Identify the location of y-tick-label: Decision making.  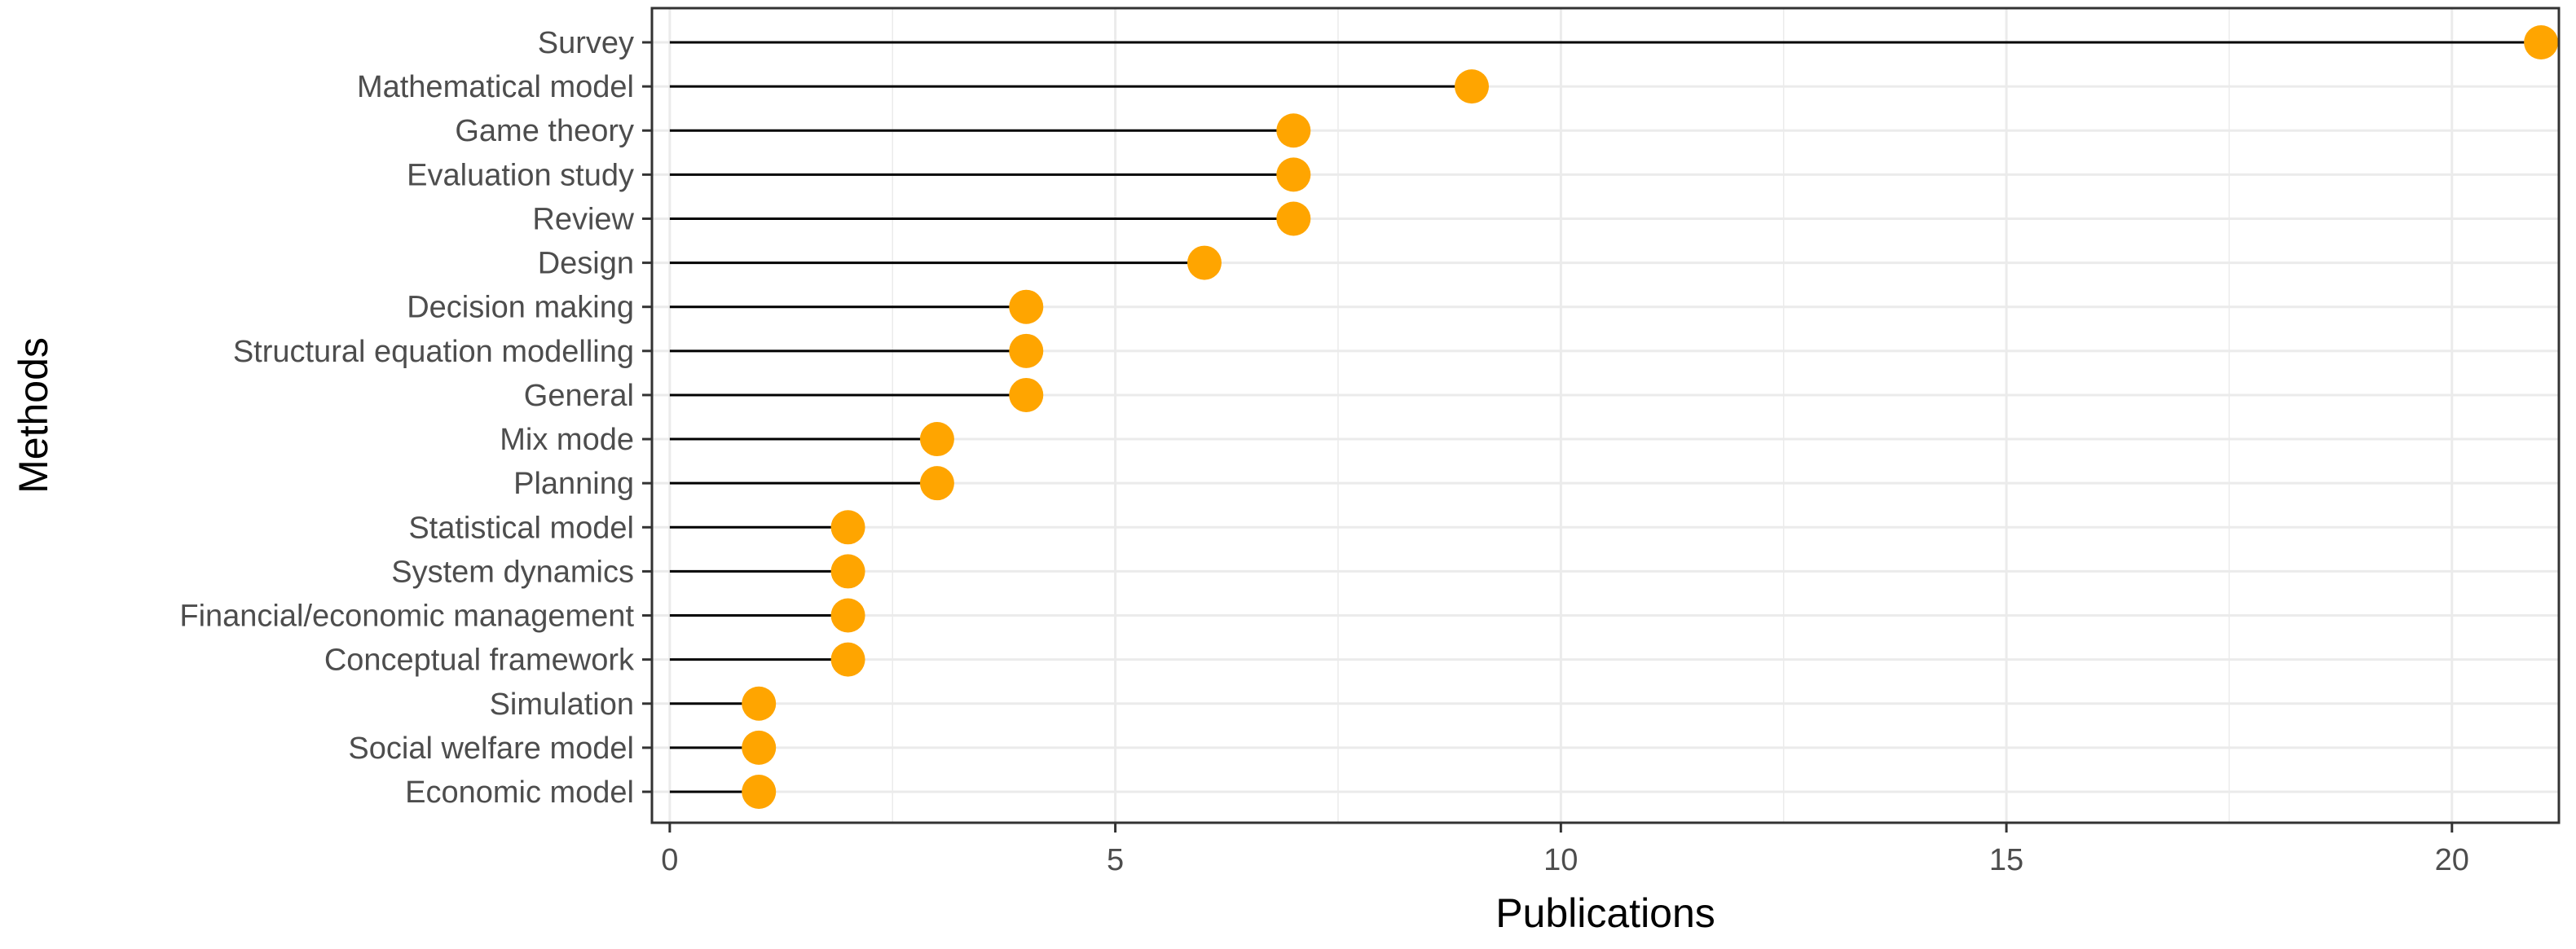
(521, 308).